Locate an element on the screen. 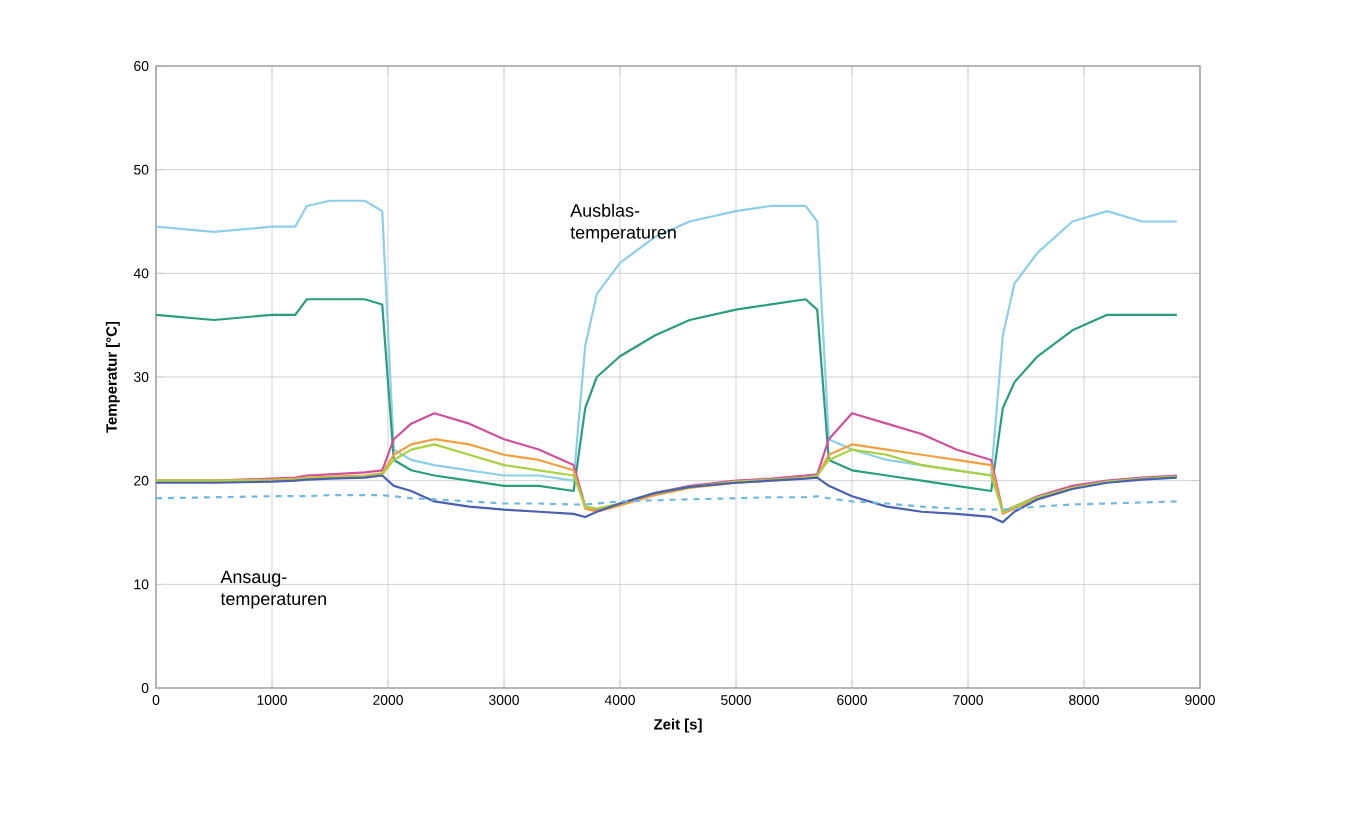 Image resolution: width=1358 pixels, height=816 pixels. line-series is located at coordinates (667, 499).